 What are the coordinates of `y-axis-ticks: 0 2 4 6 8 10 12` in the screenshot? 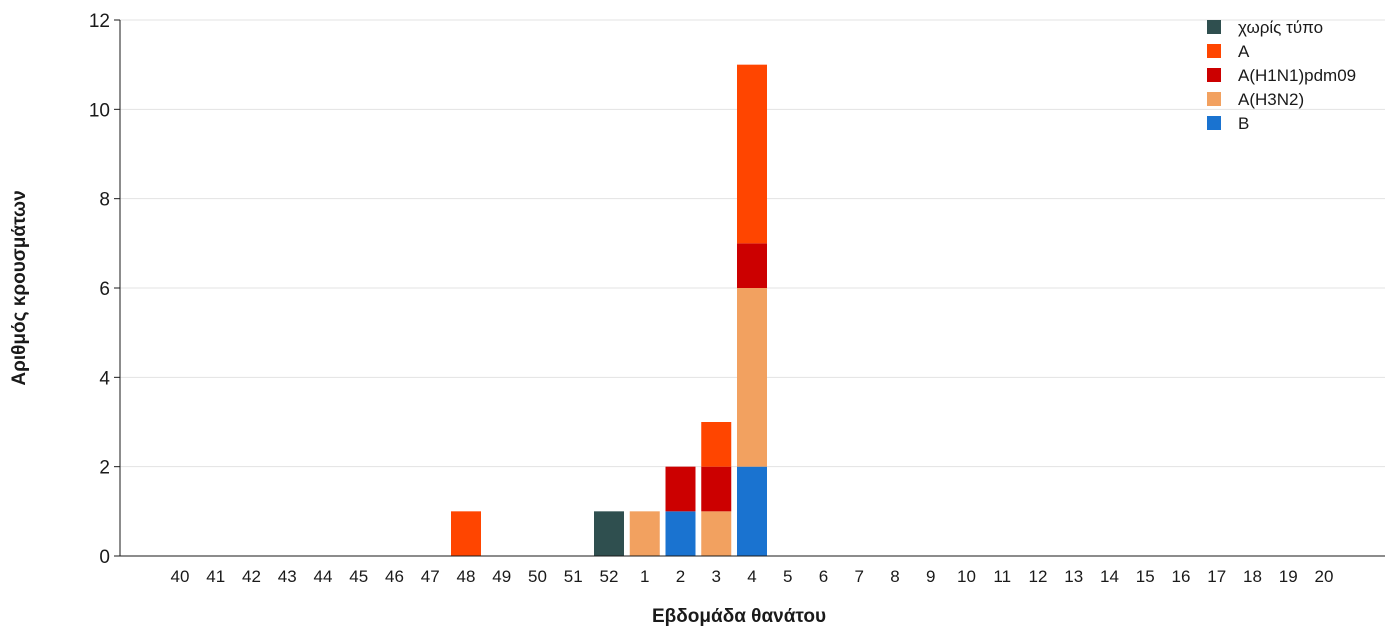 It's located at (104, 289).